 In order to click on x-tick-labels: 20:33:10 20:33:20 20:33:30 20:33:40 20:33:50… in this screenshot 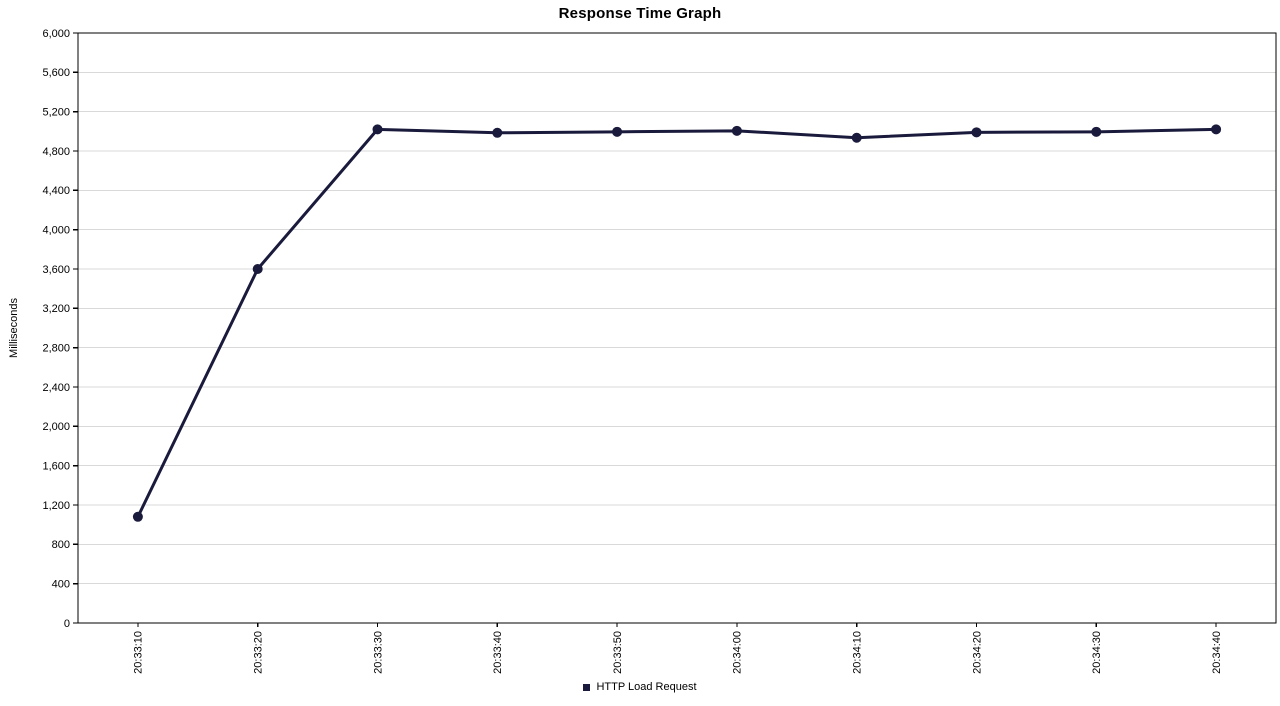, I will do `click(678, 652)`.